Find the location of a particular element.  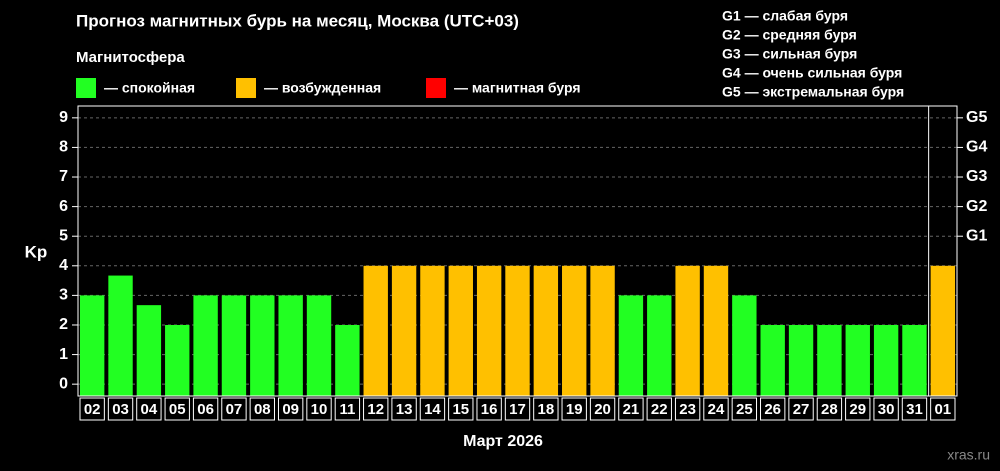

y-tick-label: 3 is located at coordinates (63, 295).